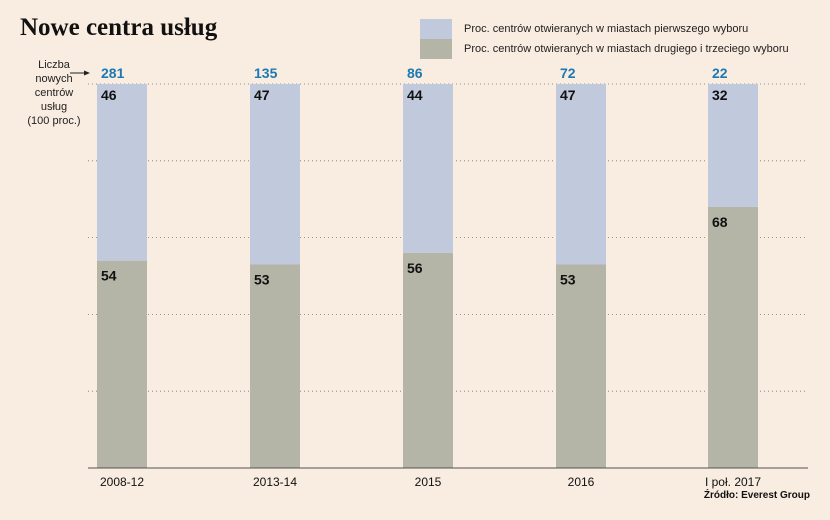 This screenshot has height=520, width=830. I want to click on x-tick-label: I poł. 2017, so click(733, 482).